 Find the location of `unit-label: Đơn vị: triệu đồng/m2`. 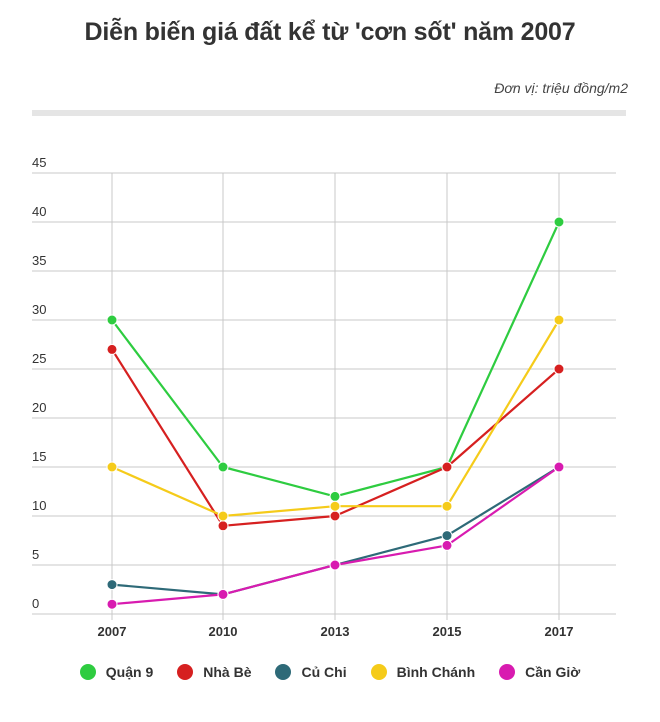

unit-label: Đơn vị: triệu đồng/m2 is located at coordinates (561, 88).